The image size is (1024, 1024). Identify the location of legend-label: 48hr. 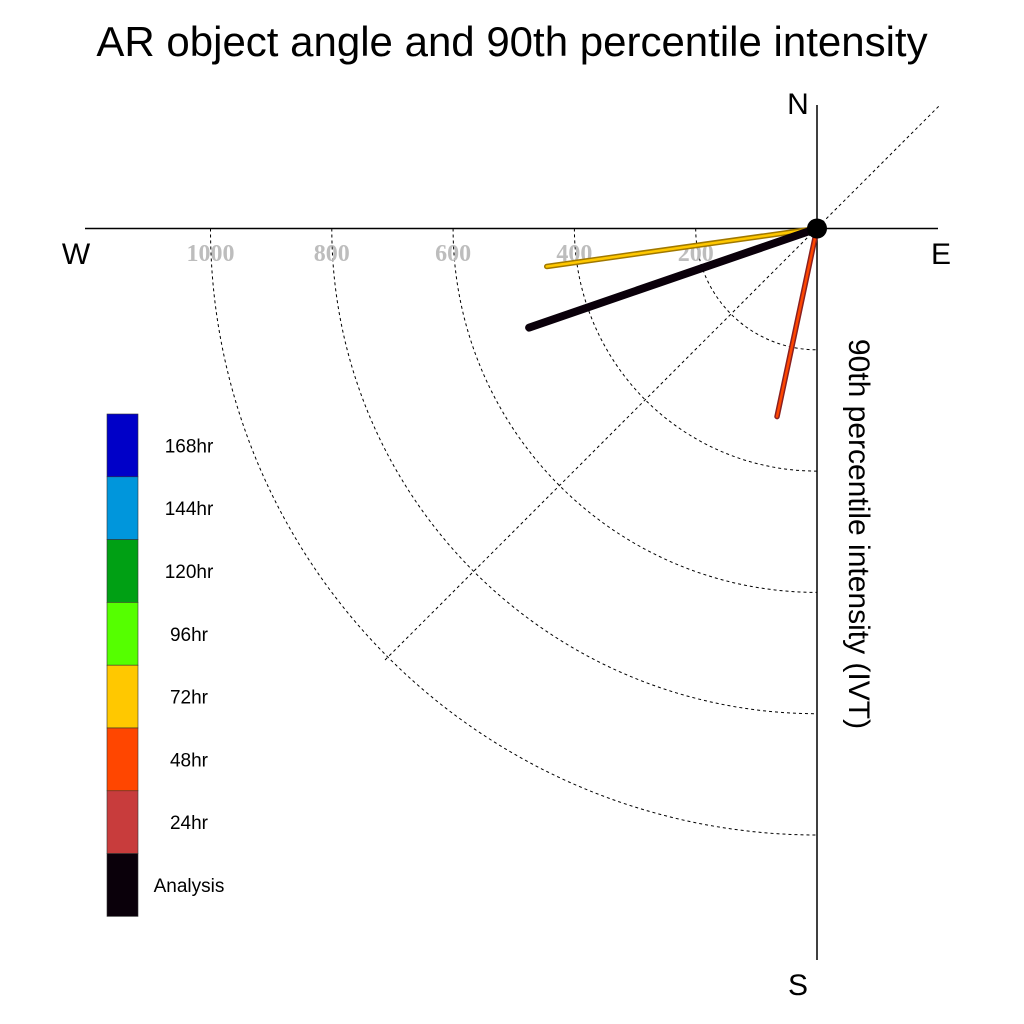
(189, 760).